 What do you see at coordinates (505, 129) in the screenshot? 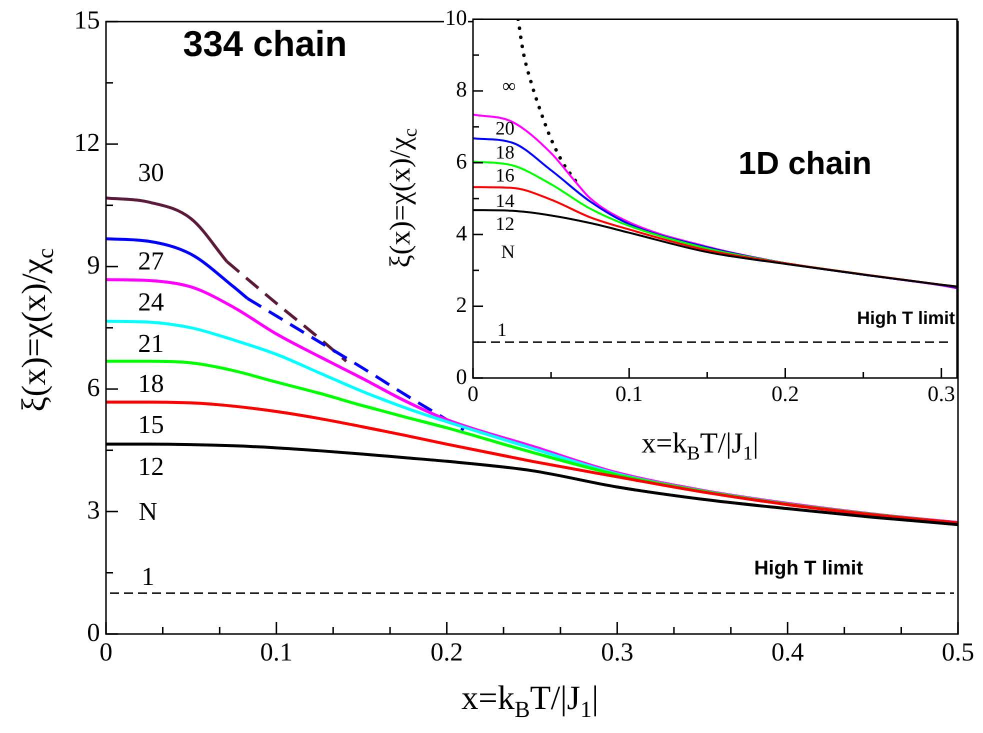
I see `series-label: 20` at bounding box center [505, 129].